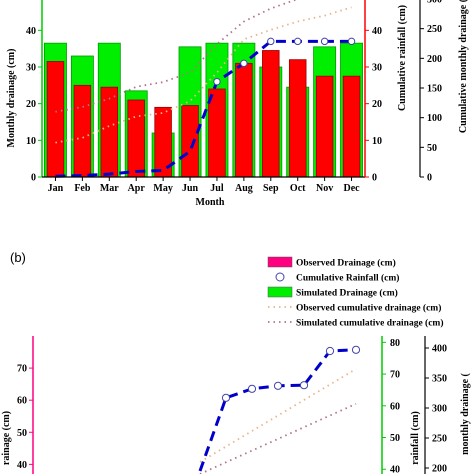  Describe the element at coordinates (370, 323) in the screenshot. I see `legend-label: Simulated cumulative drainage (cm)` at that location.